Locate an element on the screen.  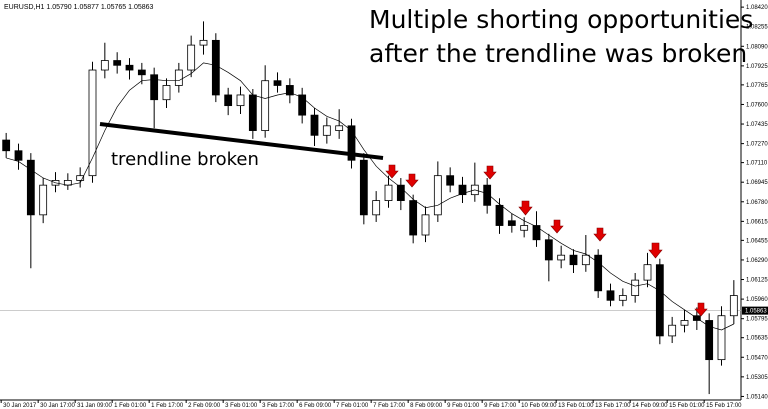
current-price-box is located at coordinates (755, 310).